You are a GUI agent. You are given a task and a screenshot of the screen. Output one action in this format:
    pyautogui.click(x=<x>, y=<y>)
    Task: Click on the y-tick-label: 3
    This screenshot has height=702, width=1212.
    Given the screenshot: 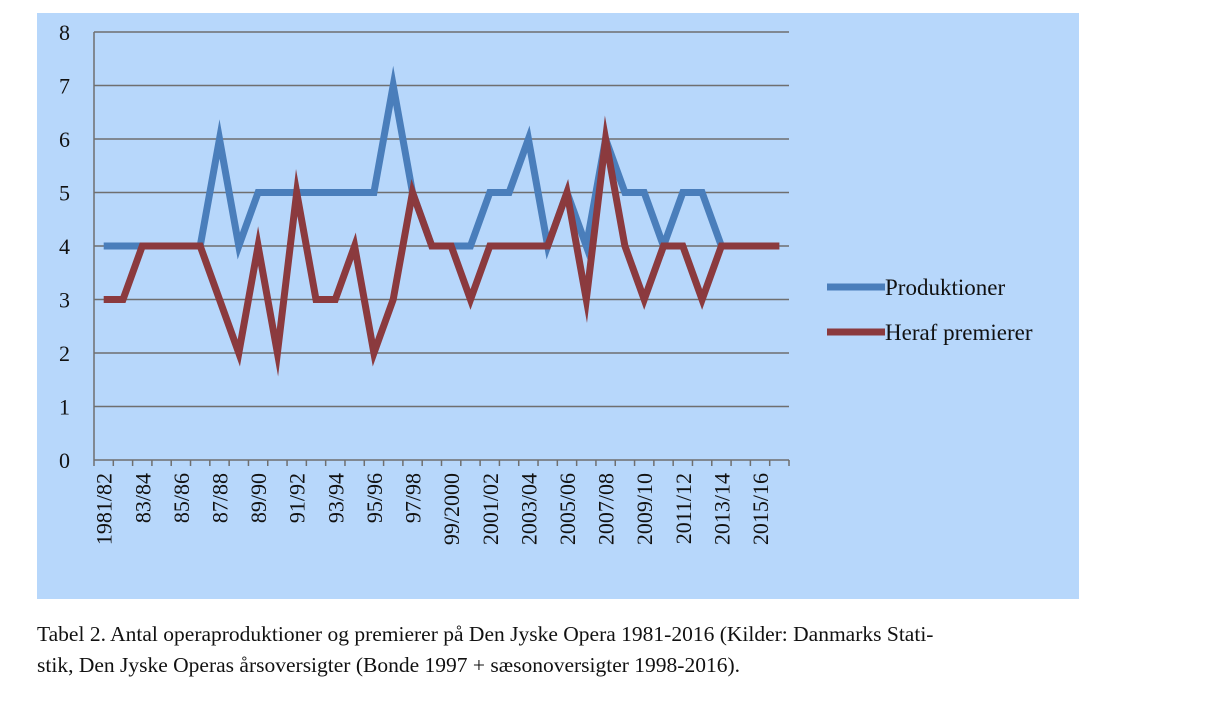 What is the action you would take?
    pyautogui.click(x=64, y=300)
    